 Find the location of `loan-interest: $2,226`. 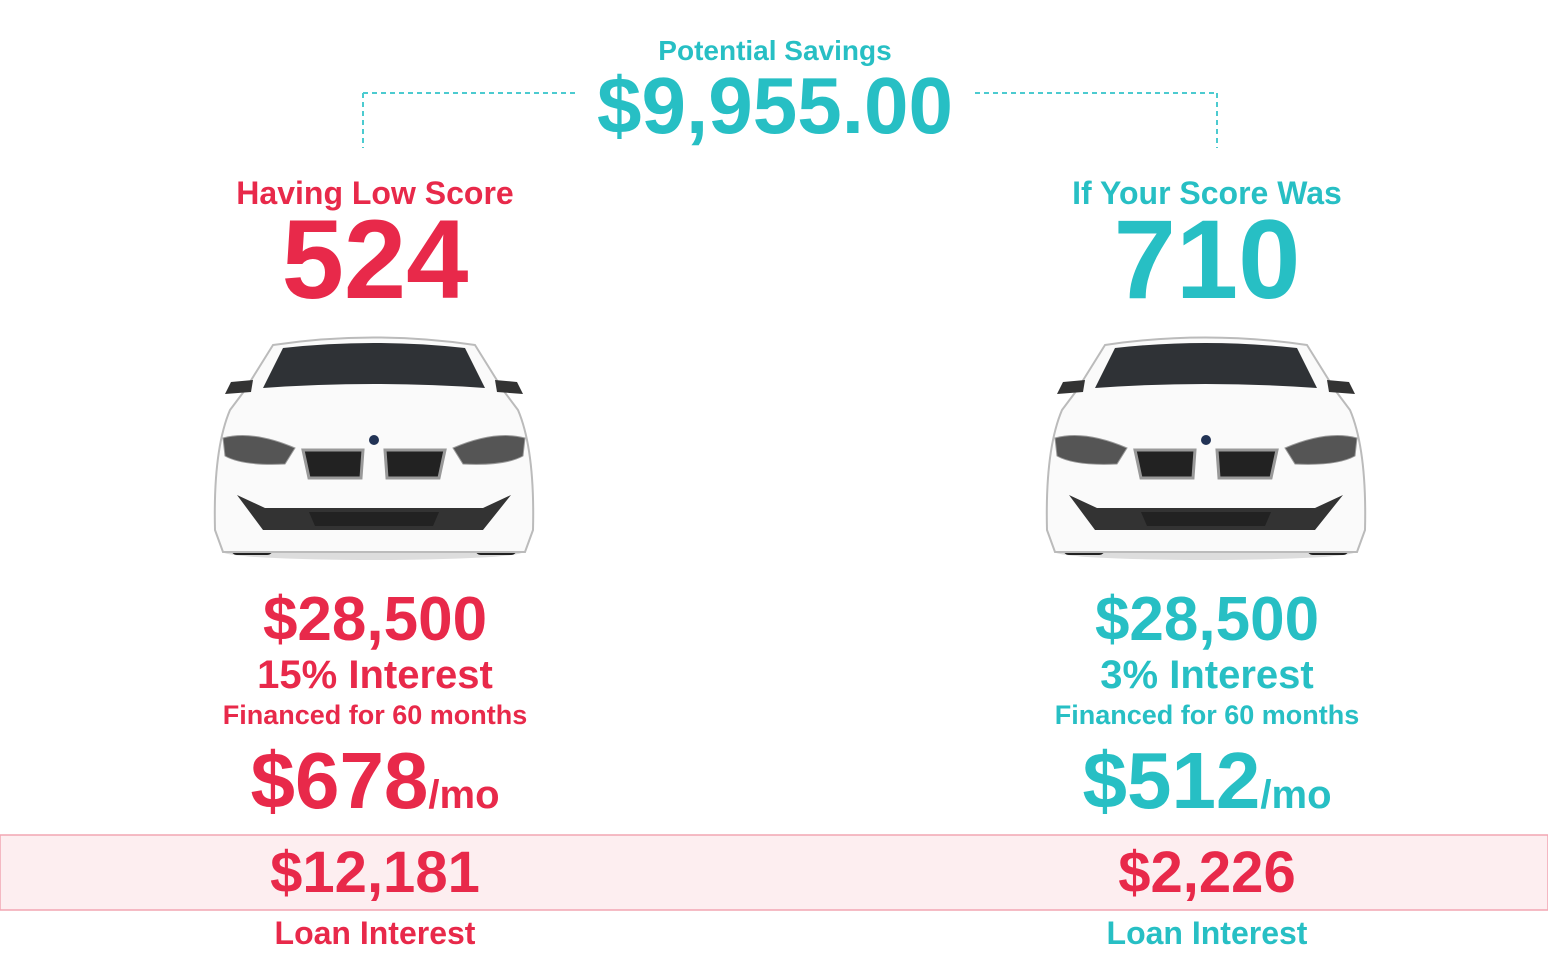

loan-interest: $2,226 is located at coordinates (1206, 872).